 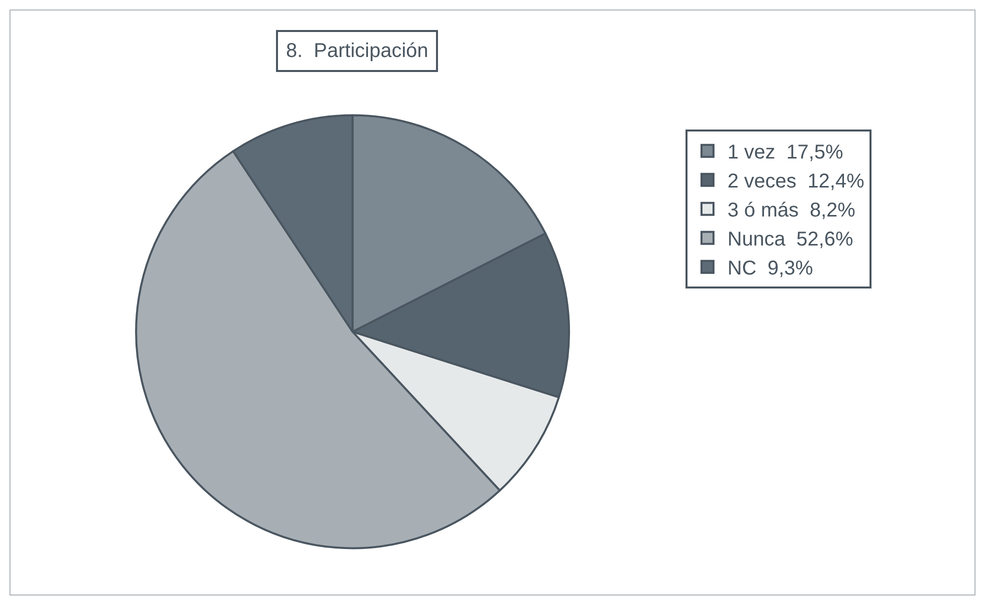 I want to click on legend-label: Nunca 52,6%, so click(x=791, y=239).